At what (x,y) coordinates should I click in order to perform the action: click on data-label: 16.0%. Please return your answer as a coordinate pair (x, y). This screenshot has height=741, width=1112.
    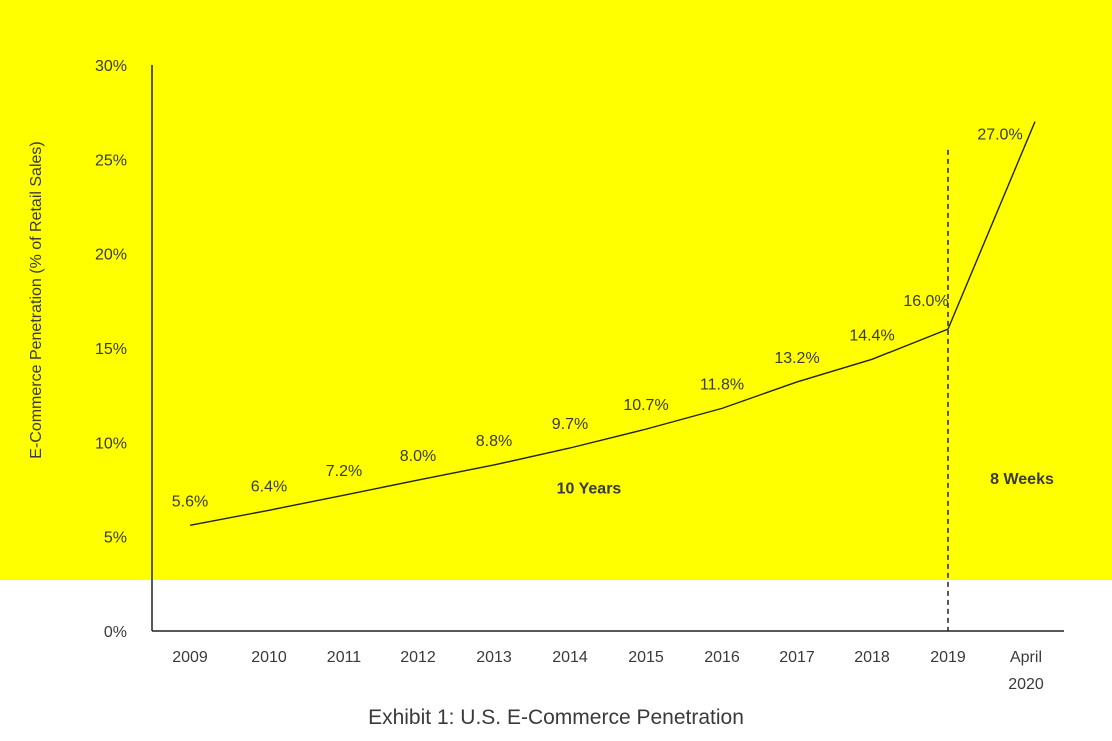
    Looking at the image, I should click on (925, 301).